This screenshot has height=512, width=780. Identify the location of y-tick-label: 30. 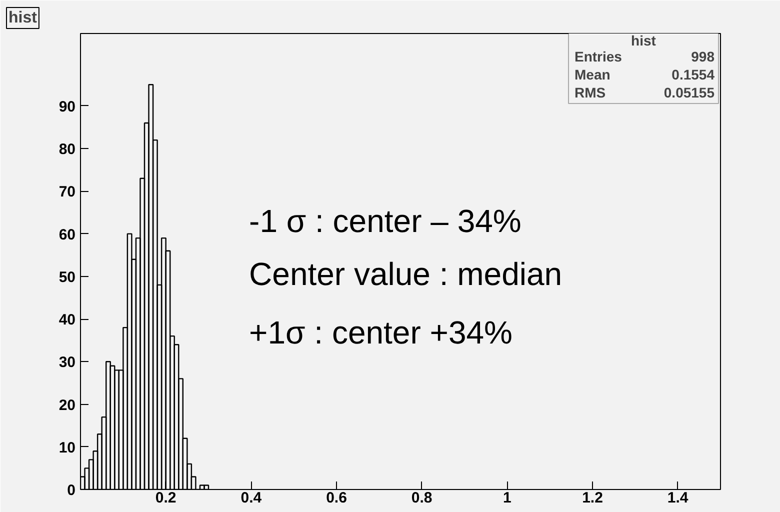
(67, 363).